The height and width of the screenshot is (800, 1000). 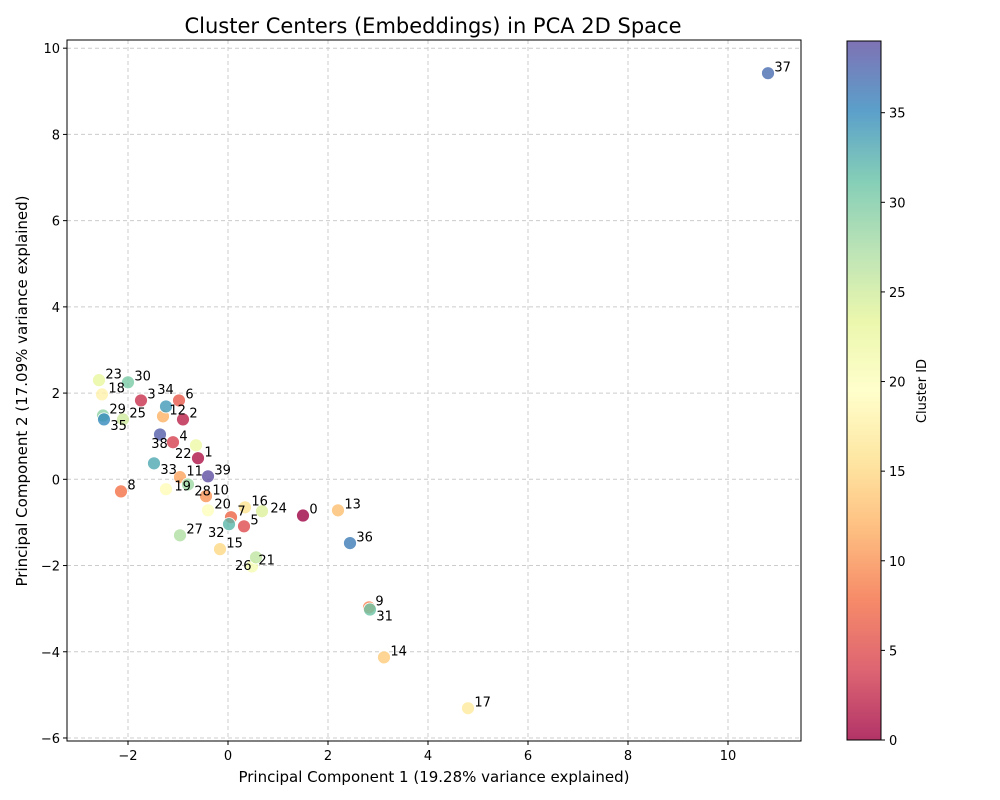 I want to click on point-label-16: 16, so click(x=259, y=501).